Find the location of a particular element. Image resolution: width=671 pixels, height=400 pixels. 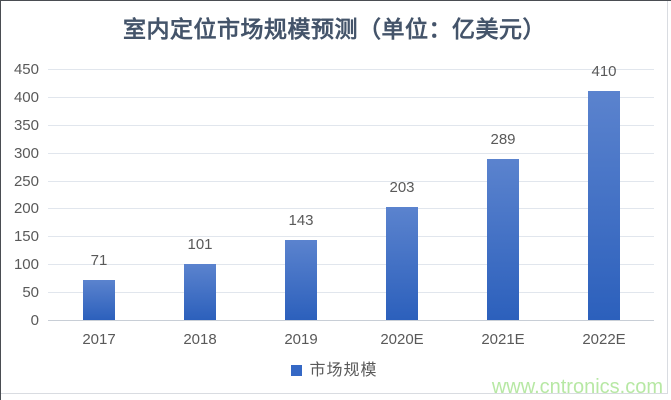

y-axis-tick-label: 450 is located at coordinates (26, 69).